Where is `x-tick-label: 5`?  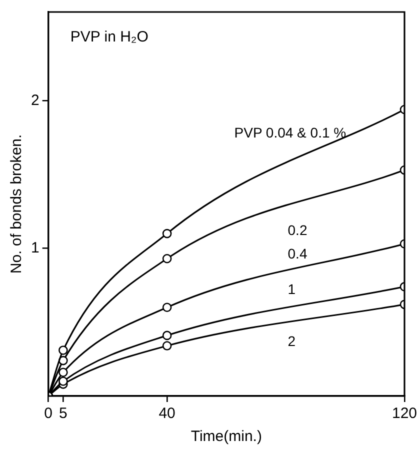 x-tick-label: 5 is located at coordinates (63, 413).